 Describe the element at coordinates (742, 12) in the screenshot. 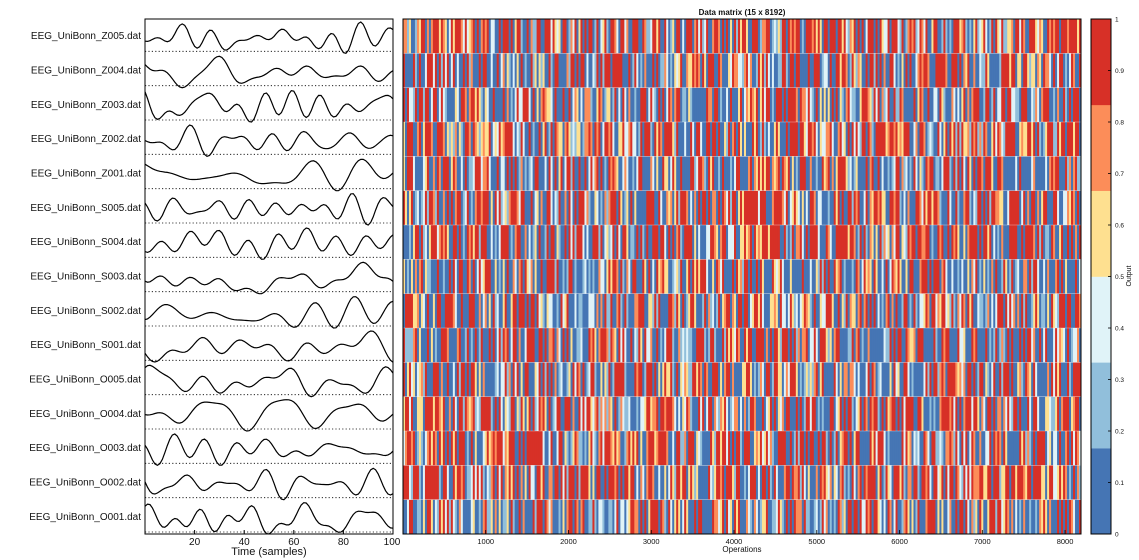

I see `data-matrix-title: Data matrix (15 x 8192)` at that location.